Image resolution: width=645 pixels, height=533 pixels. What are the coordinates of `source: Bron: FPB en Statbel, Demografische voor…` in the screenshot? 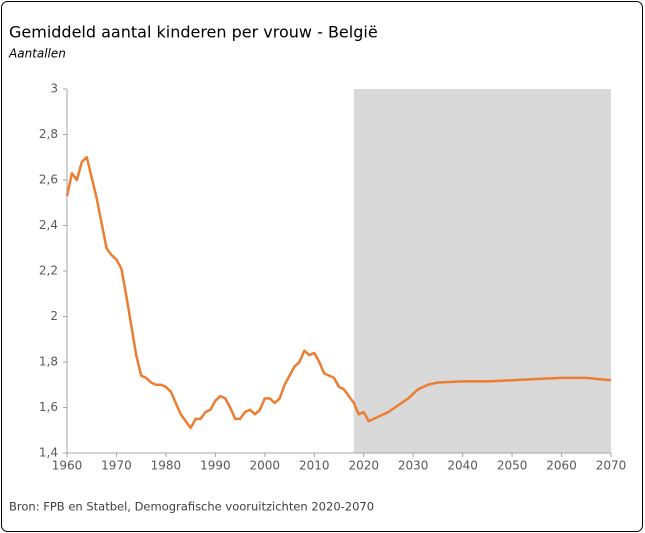 It's located at (191, 507).